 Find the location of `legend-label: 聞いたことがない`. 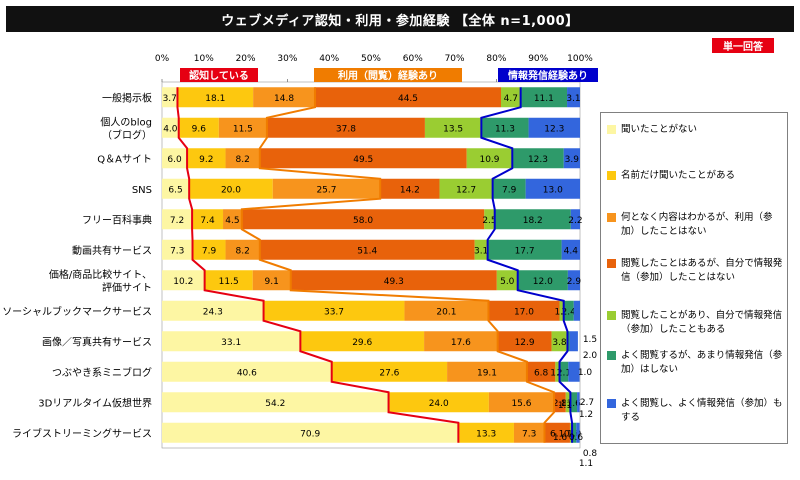

legend-label: 聞いたことがない is located at coordinates (659, 129).